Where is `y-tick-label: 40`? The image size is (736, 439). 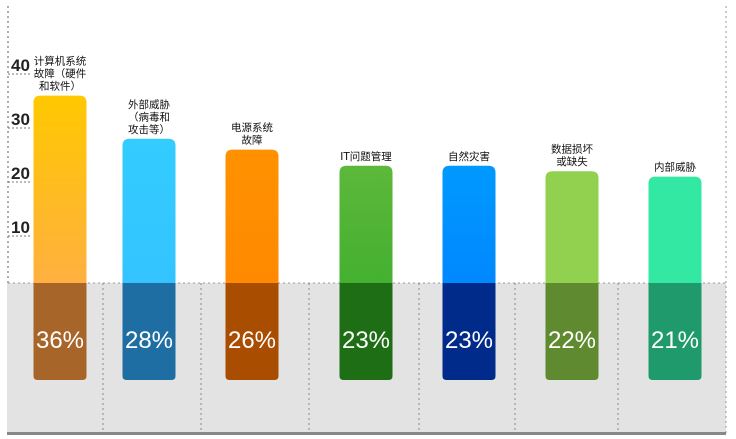
y-tick-label: 40 is located at coordinates (20, 65).